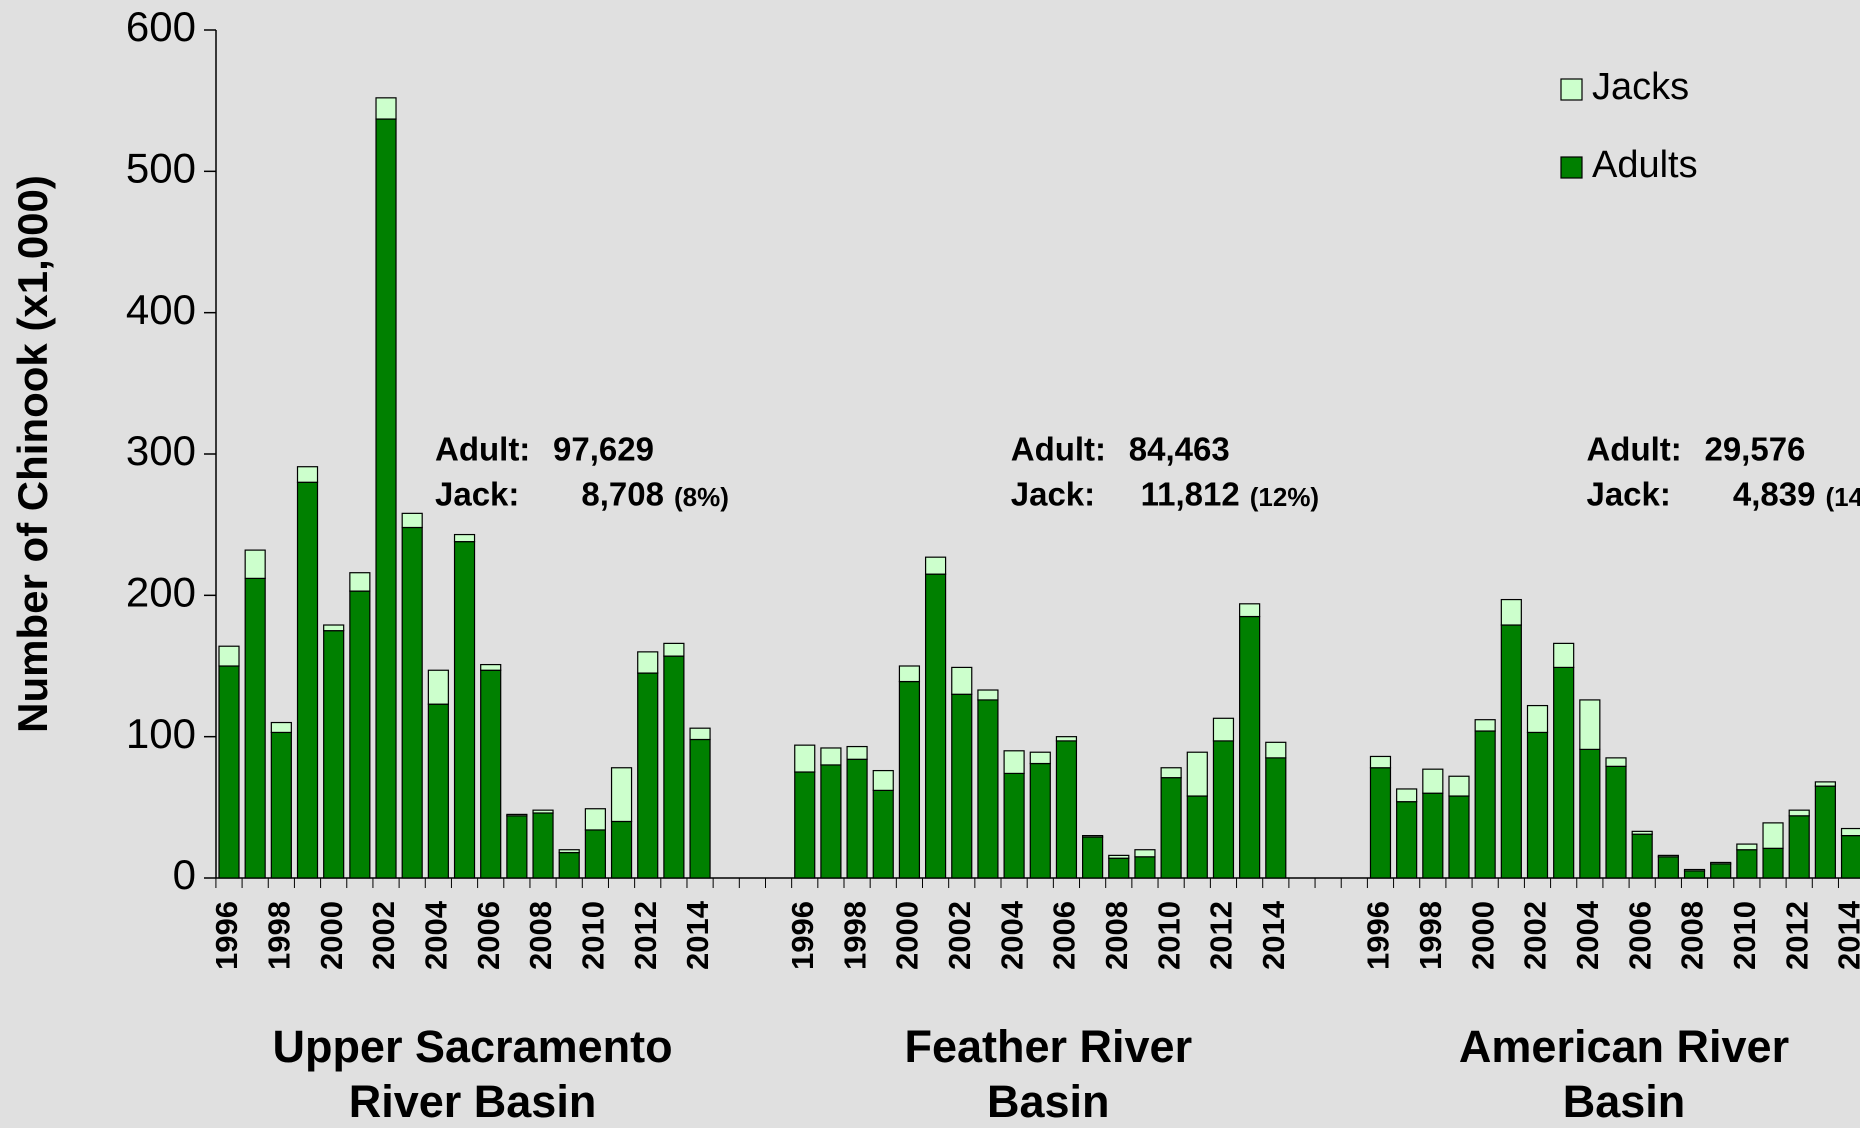 This screenshot has width=1860, height=1128. I want to click on legend-label: Jacks, so click(1640, 87).